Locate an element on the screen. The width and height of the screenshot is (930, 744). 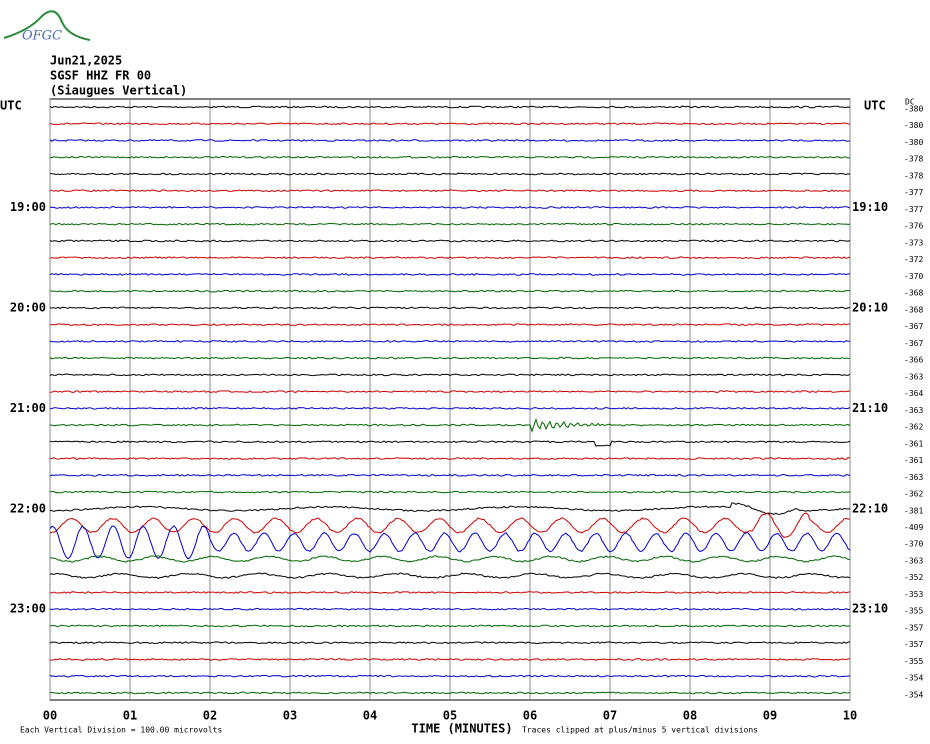
left-hour-label: 19:00 is located at coordinates (28, 207).